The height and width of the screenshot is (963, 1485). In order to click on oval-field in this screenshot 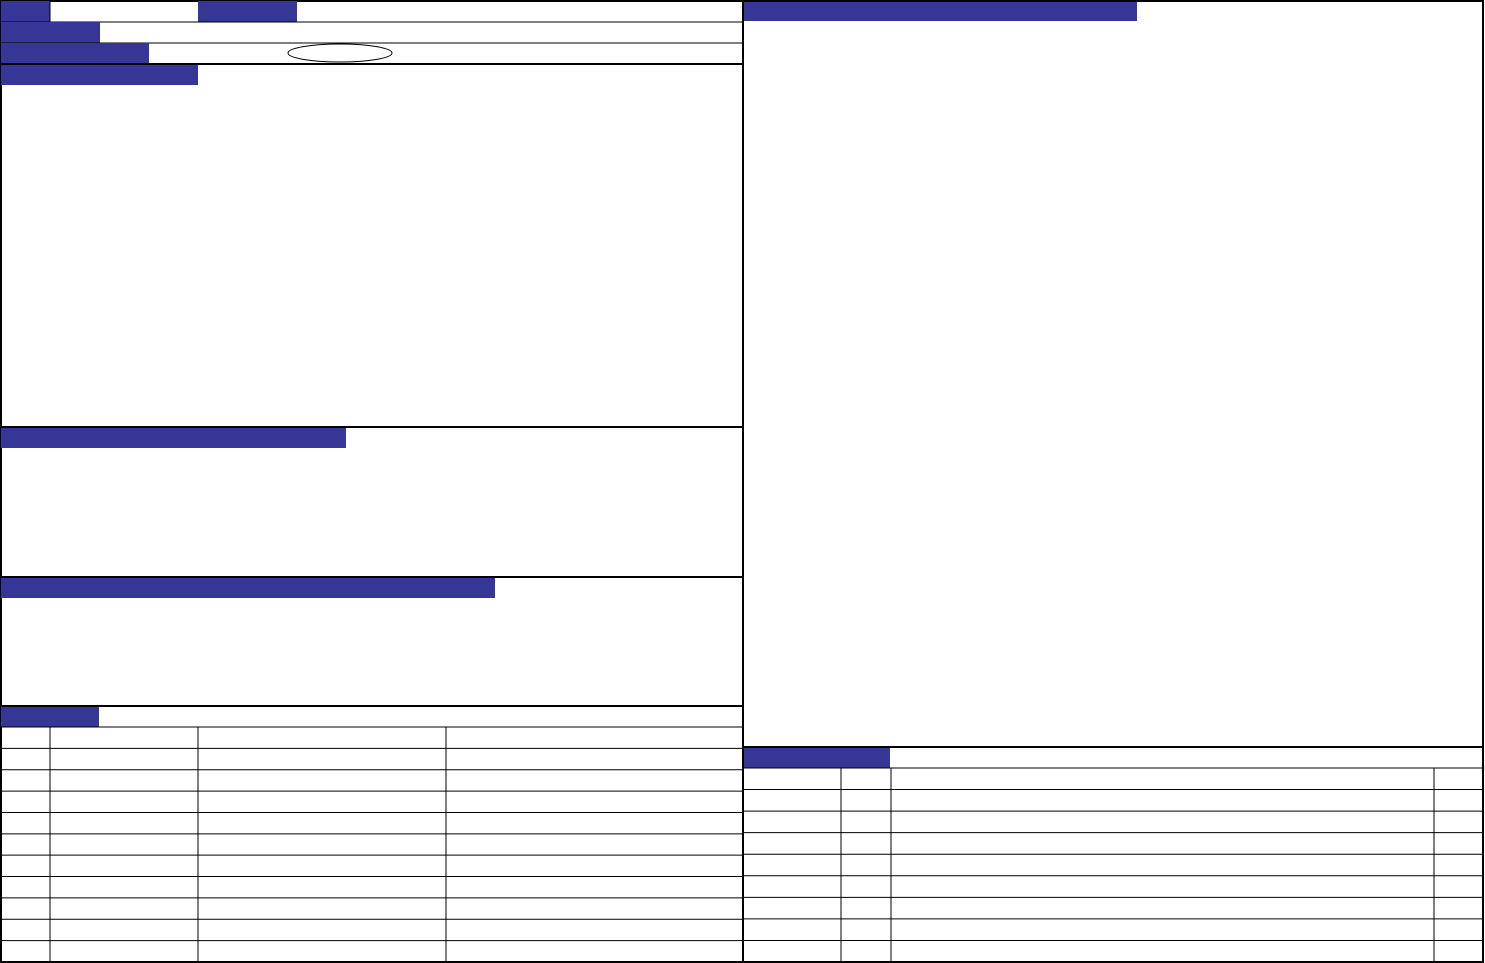, I will do `click(340, 53)`.